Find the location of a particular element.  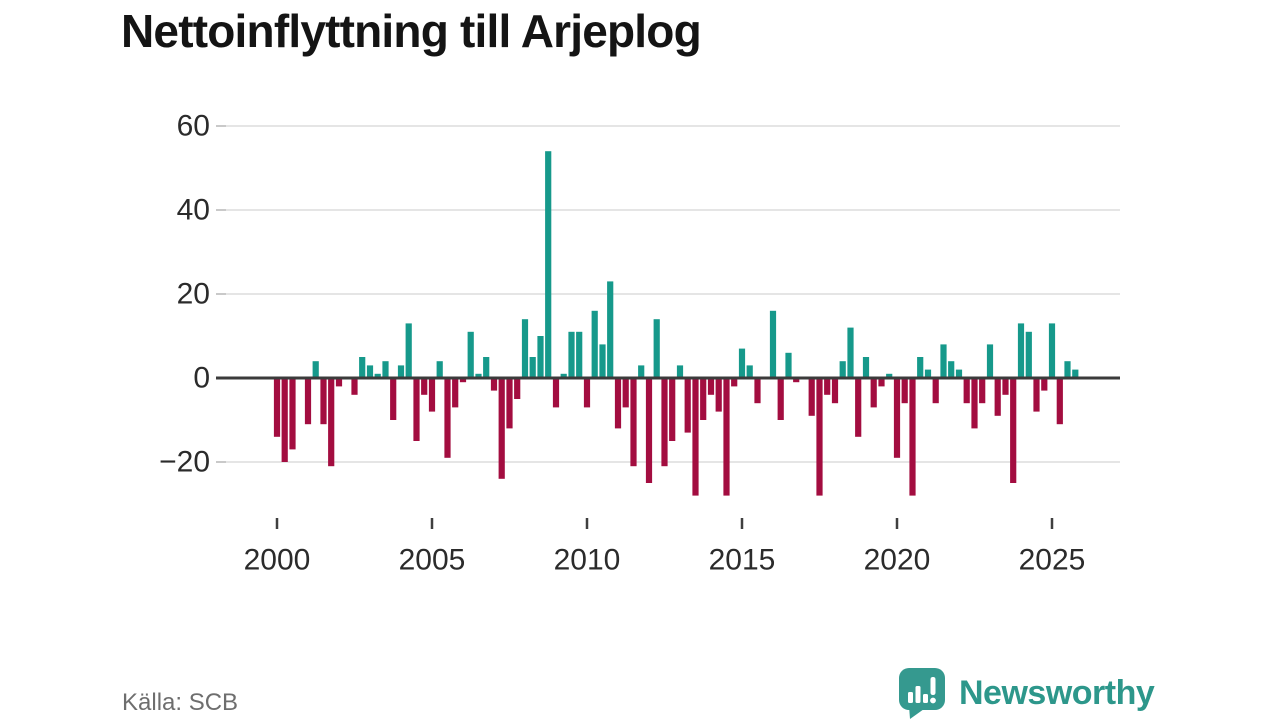

bar-2019-q1 is located at coordinates (866, 367).